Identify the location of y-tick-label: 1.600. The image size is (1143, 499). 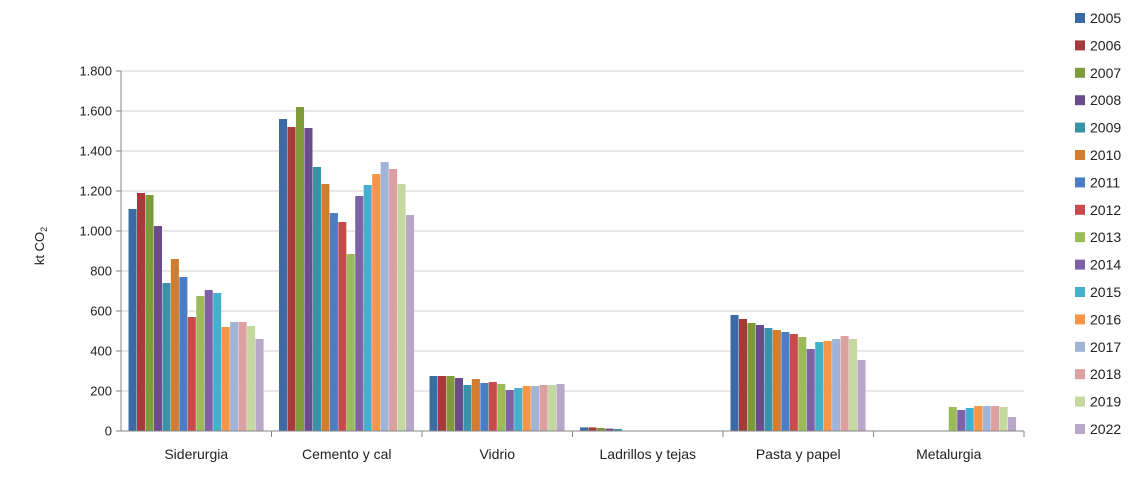
(95, 111).